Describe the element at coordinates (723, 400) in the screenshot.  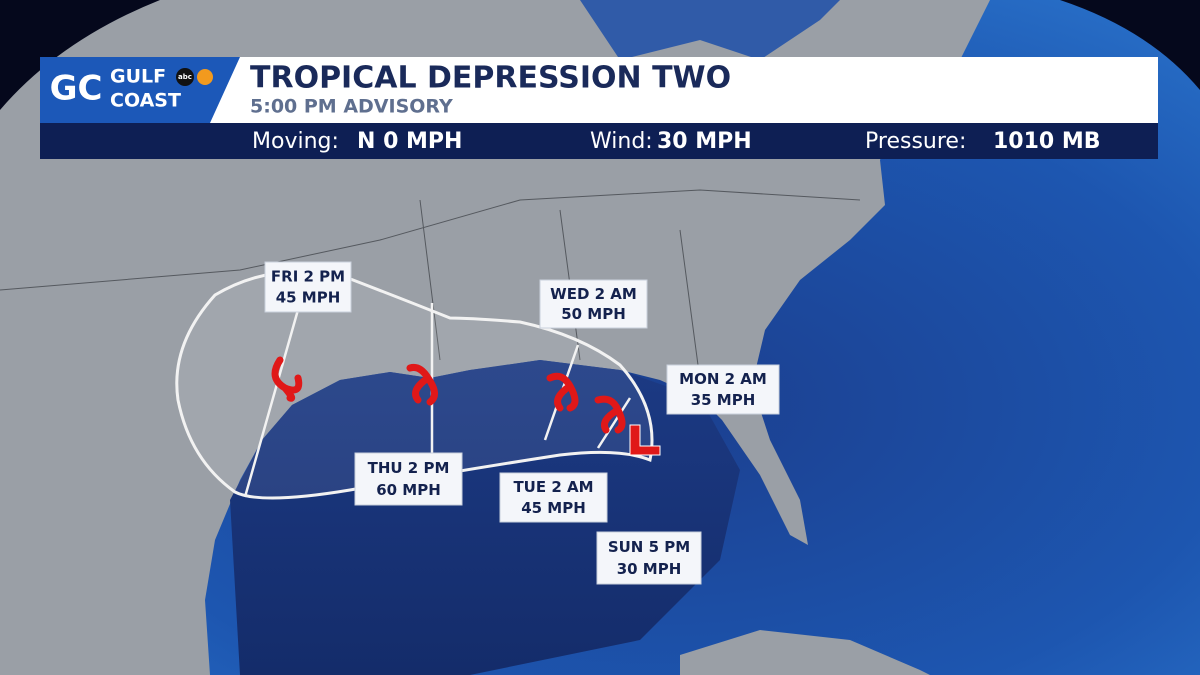
I see `forecast-wind: 35 MPH` at that location.